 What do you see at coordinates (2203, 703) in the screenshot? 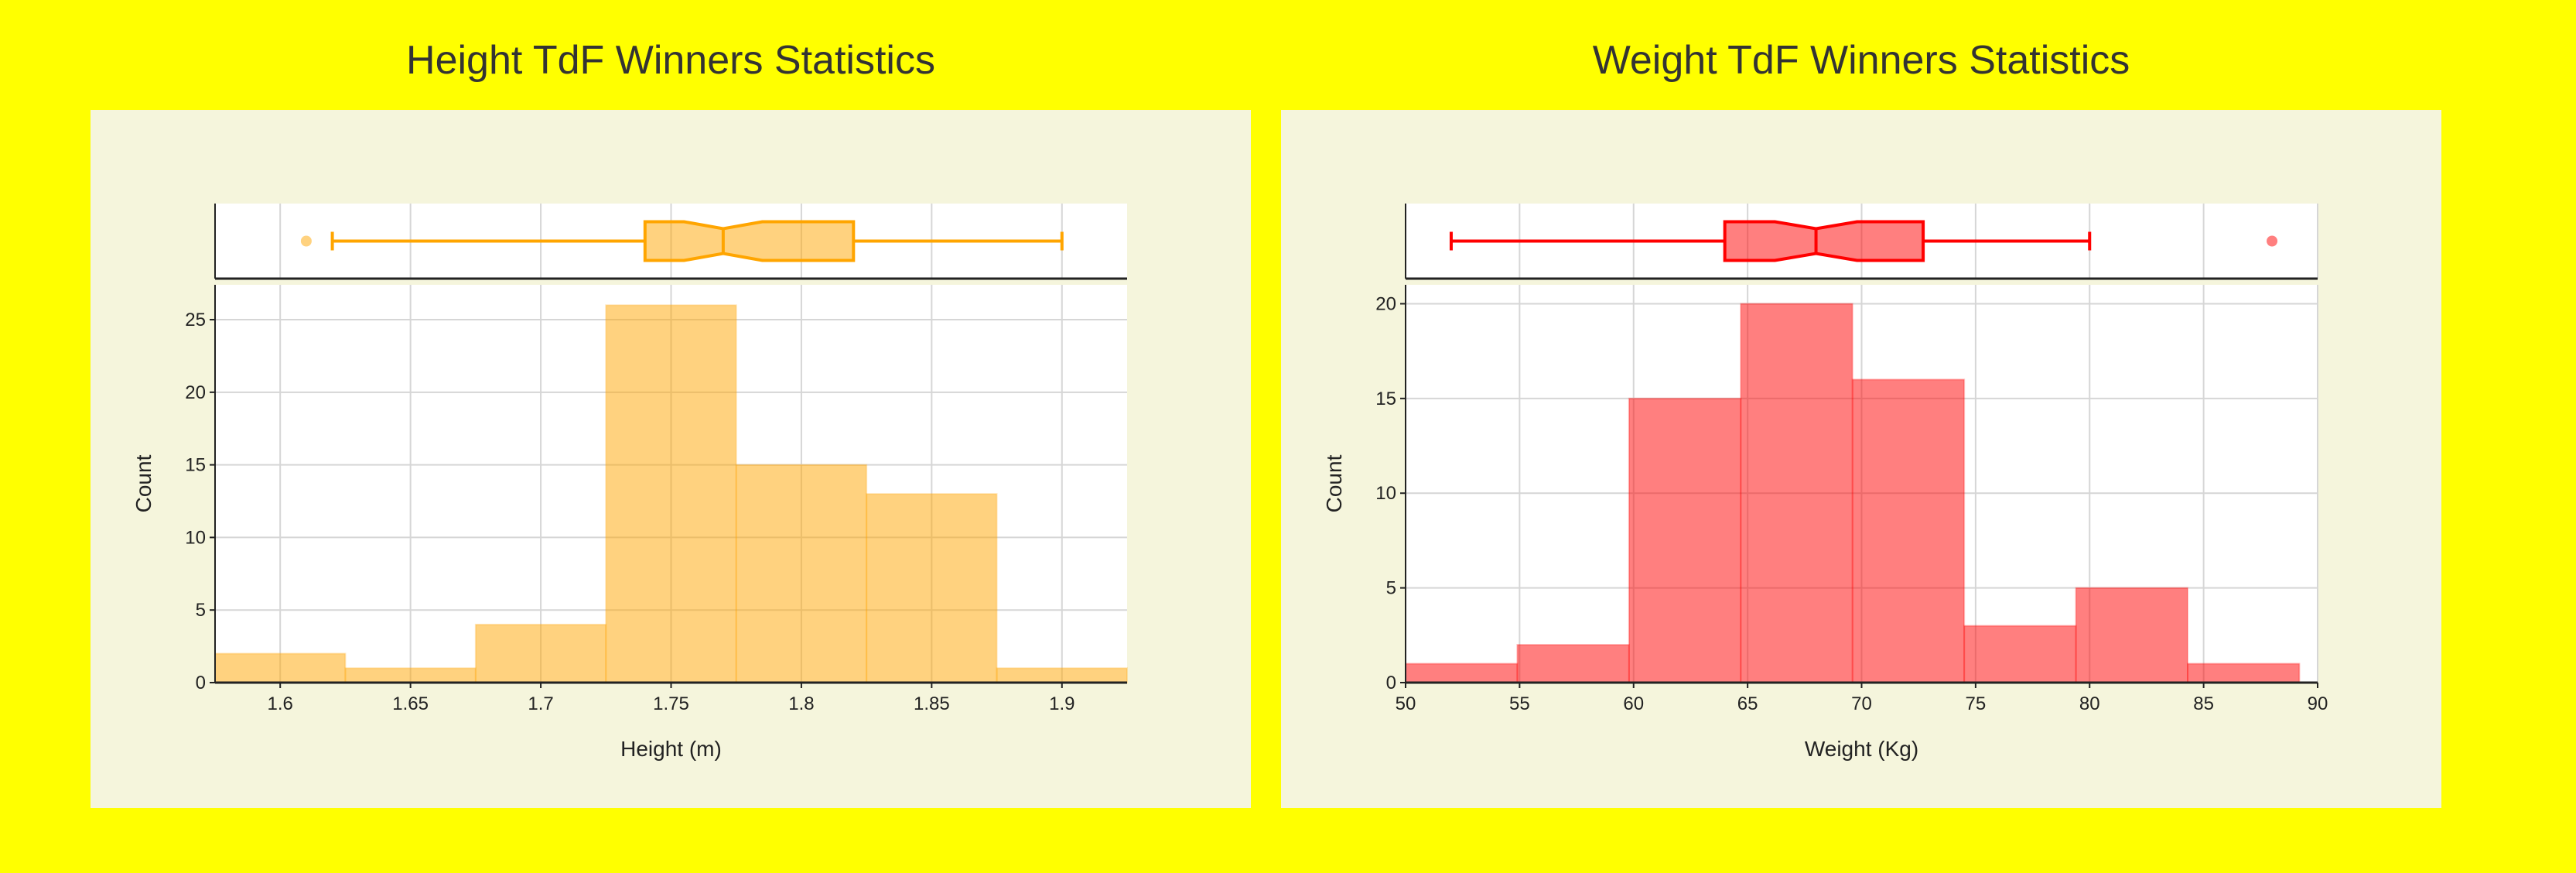
I see `x-tick-label: 85` at bounding box center [2203, 703].